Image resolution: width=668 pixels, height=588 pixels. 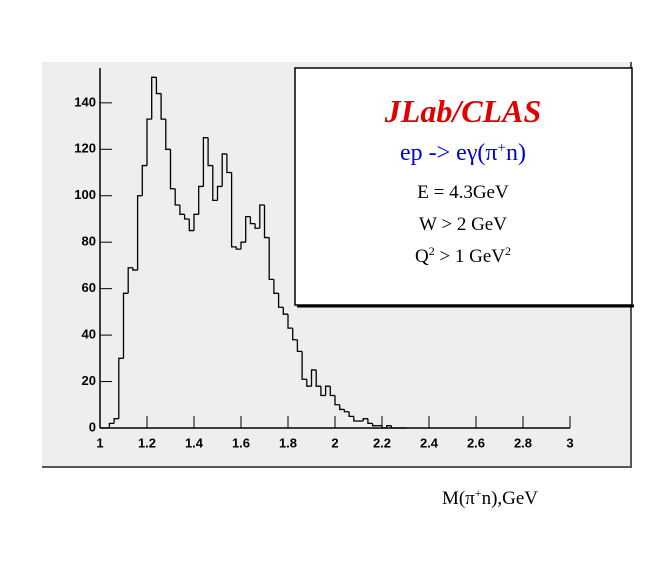 What do you see at coordinates (89, 334) in the screenshot?
I see `y-tick-label: 40` at bounding box center [89, 334].